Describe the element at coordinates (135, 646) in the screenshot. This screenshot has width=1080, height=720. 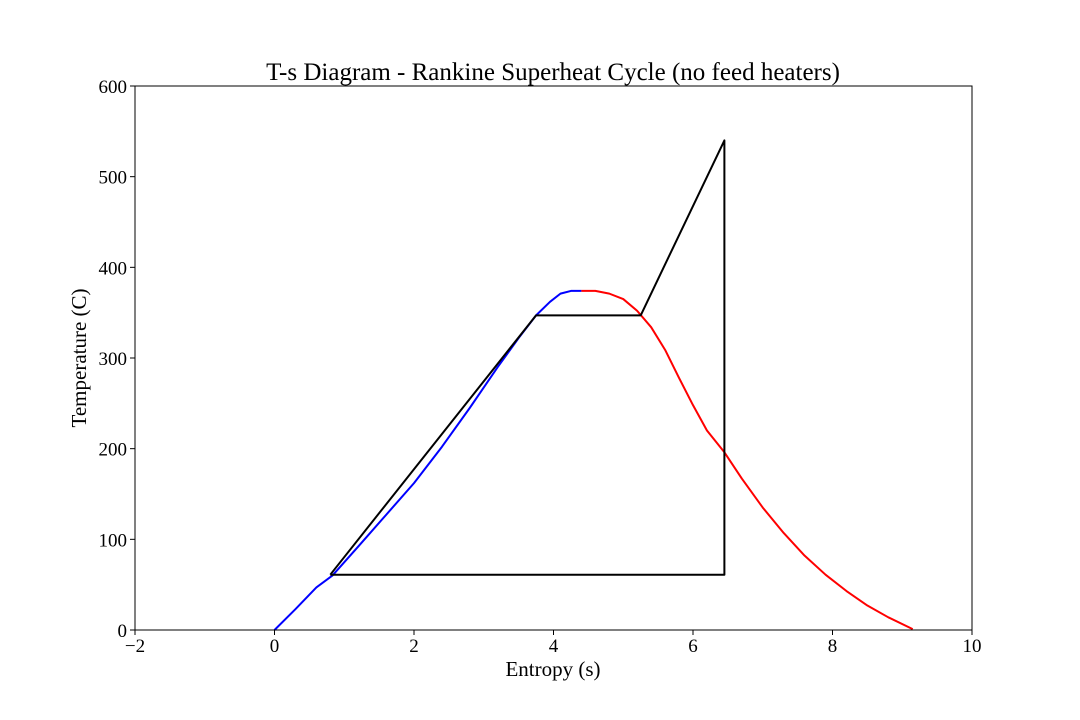
I see `x-tick-label: −2` at that location.